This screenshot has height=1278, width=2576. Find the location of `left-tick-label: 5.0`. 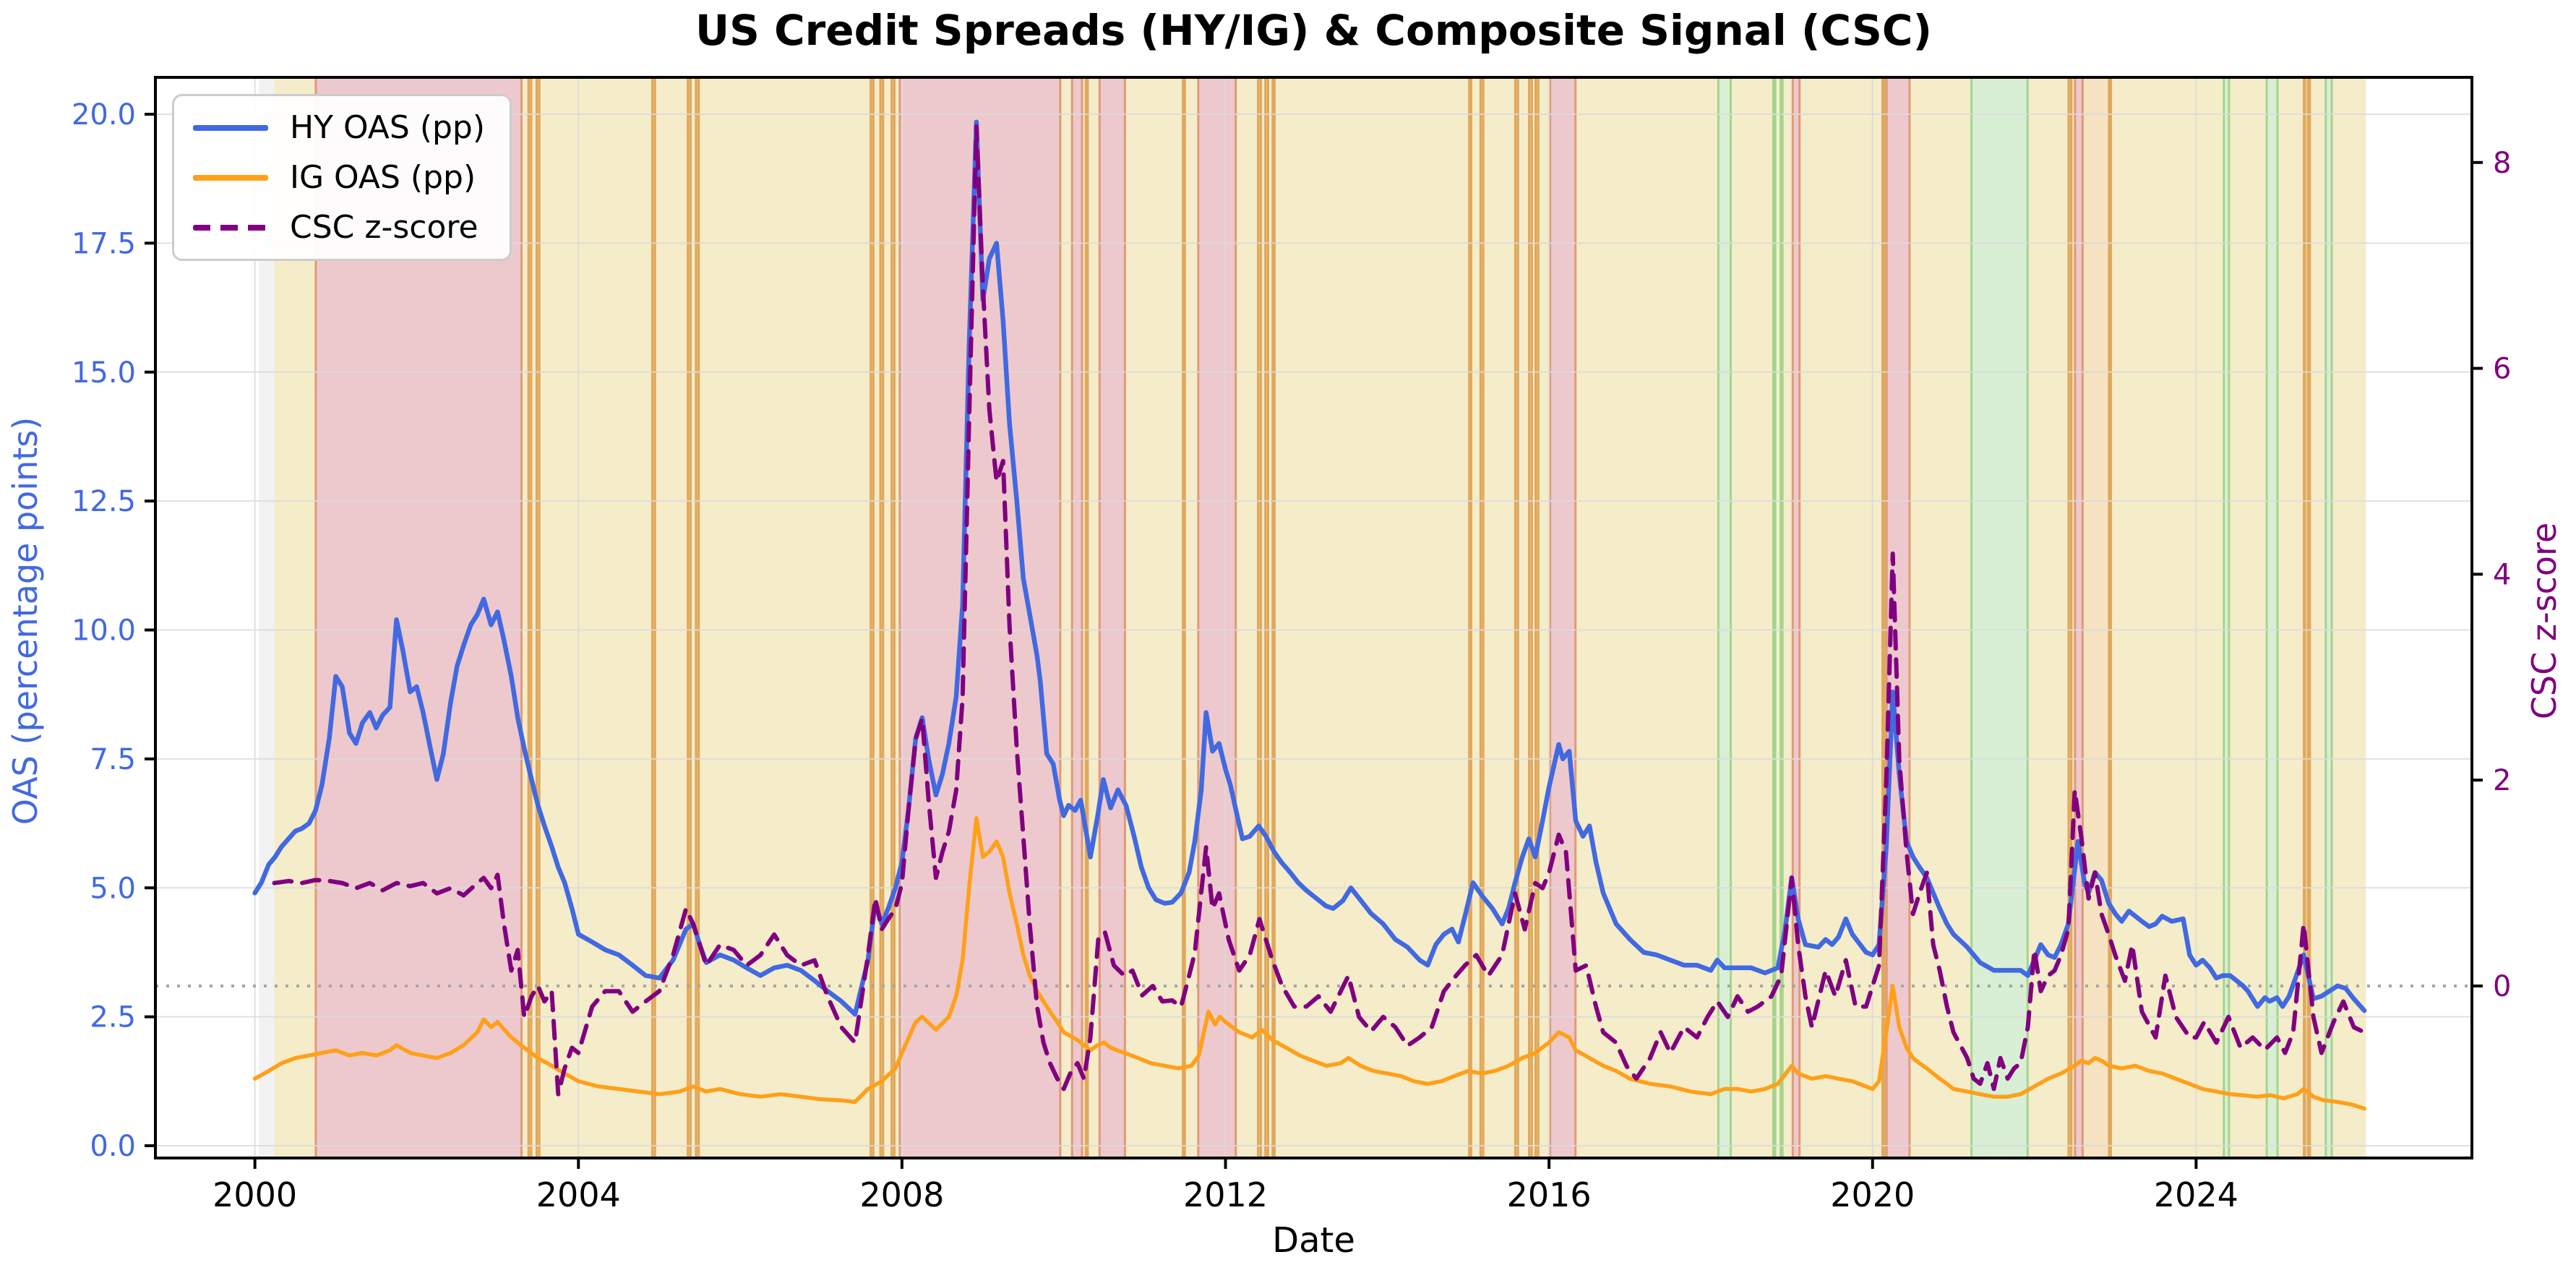

left-tick-label: 5.0 is located at coordinates (113, 888).